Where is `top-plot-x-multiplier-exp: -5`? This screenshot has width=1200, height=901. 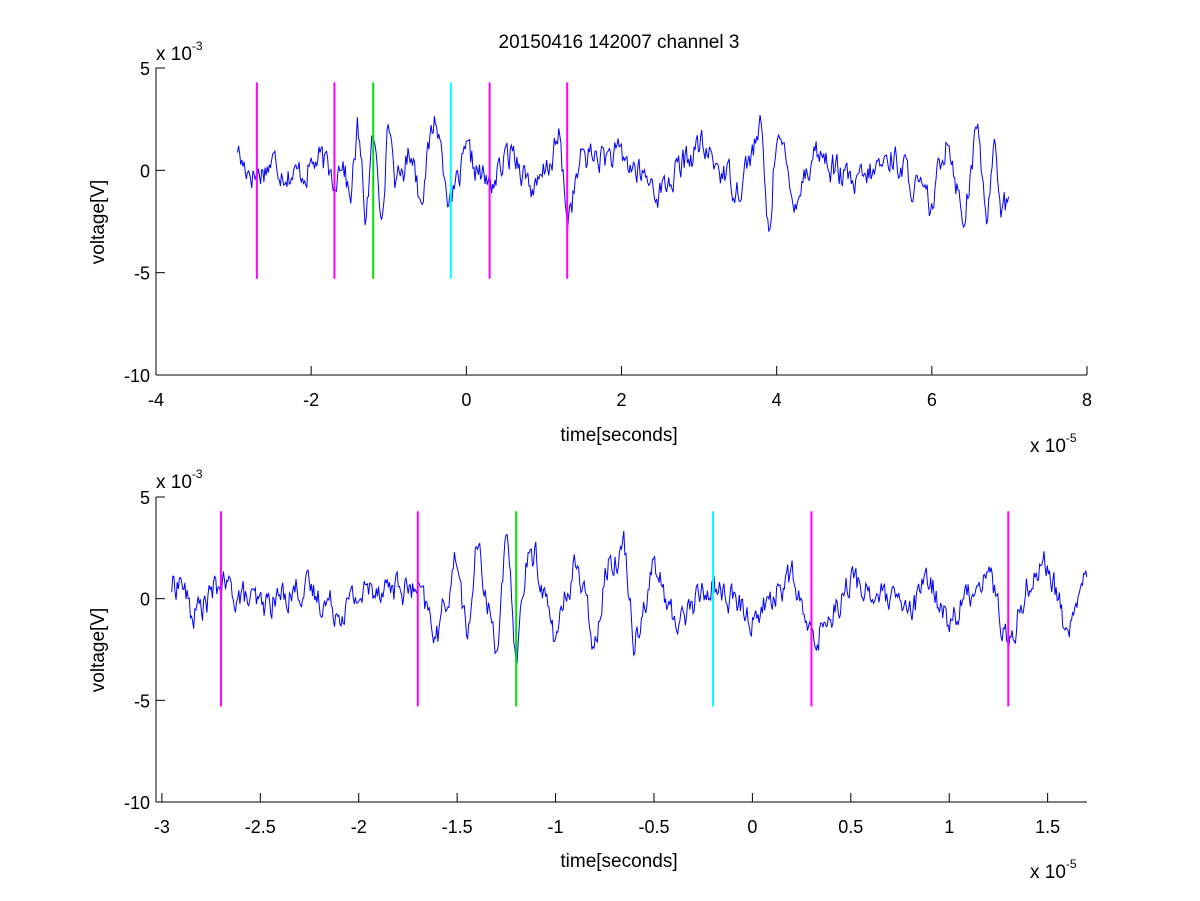 top-plot-x-multiplier-exp: -5 is located at coordinates (1071, 438).